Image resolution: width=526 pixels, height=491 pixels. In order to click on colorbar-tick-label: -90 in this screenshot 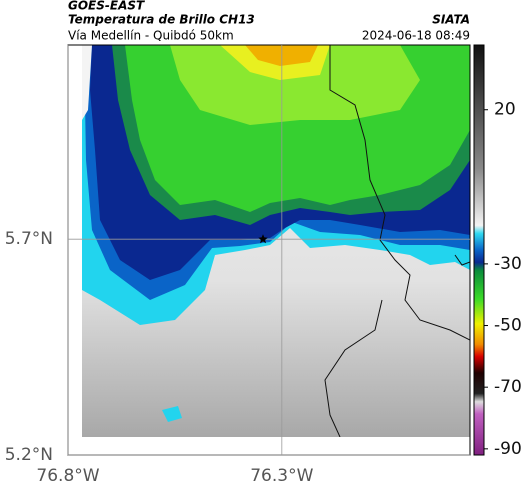, I will do `click(508, 449)`.